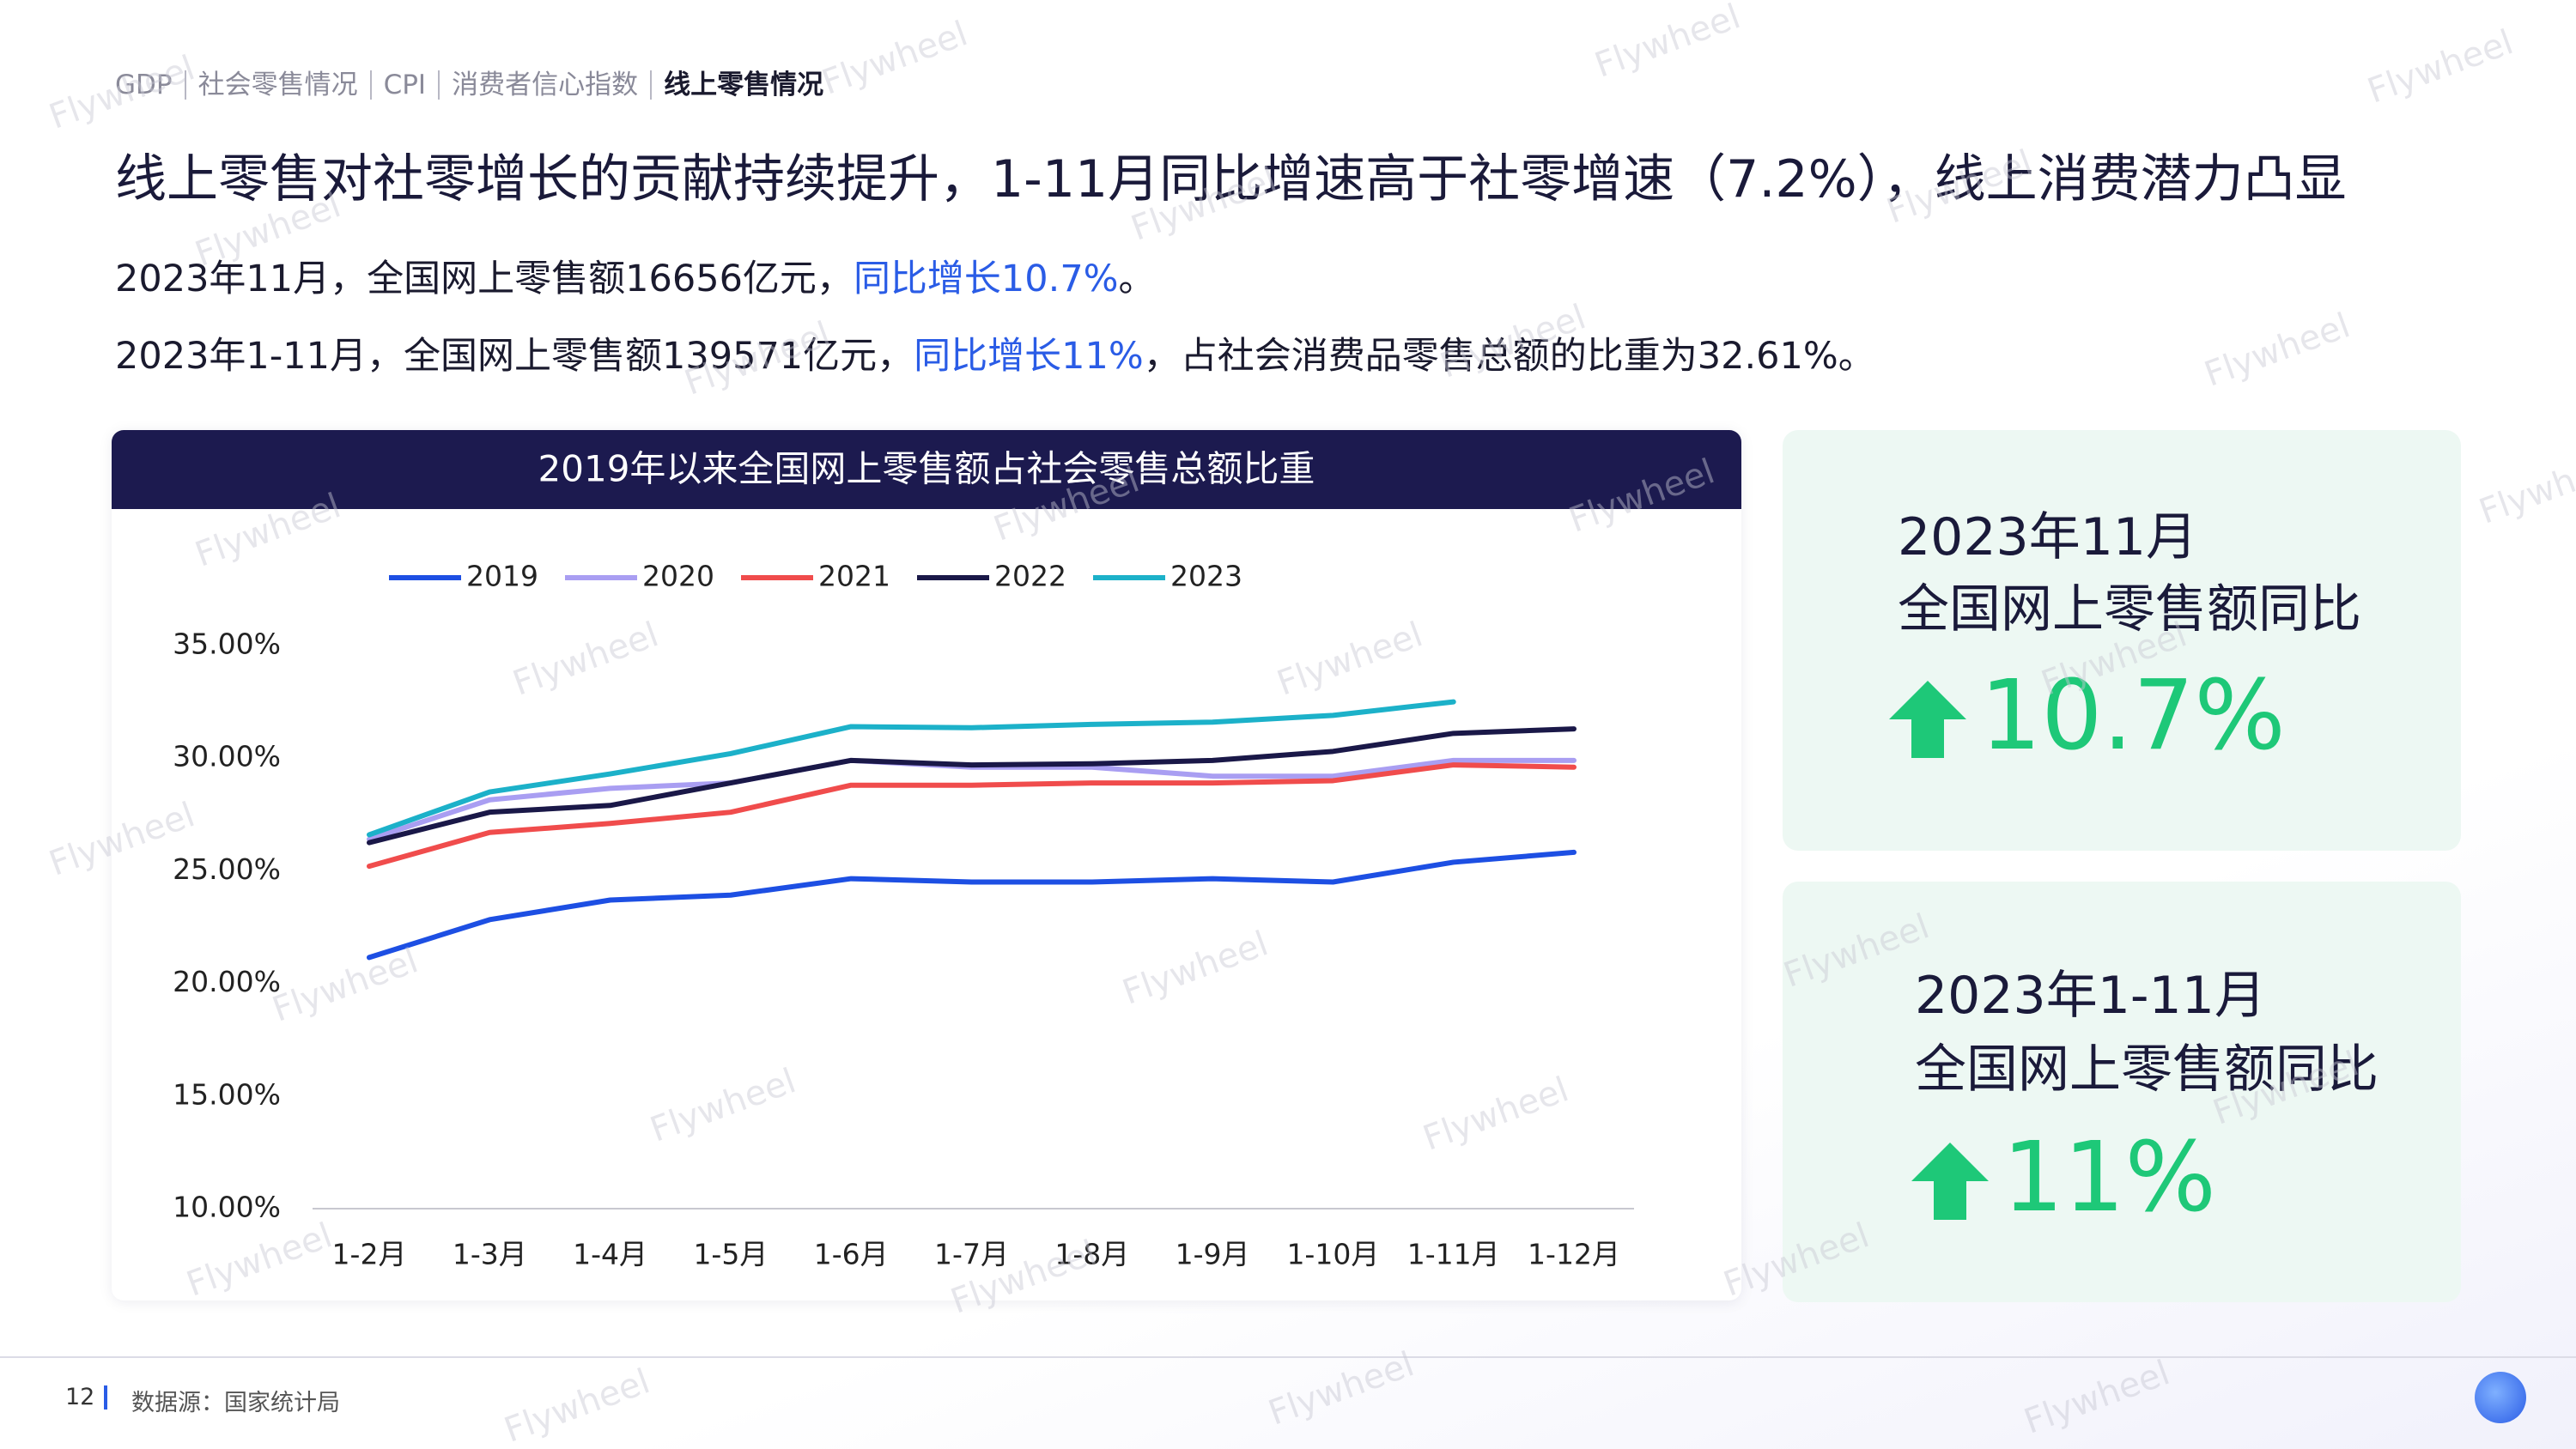 This screenshot has width=2576, height=1449. What do you see at coordinates (227, 869) in the screenshot?
I see `y-tick-label: 25.00%` at bounding box center [227, 869].